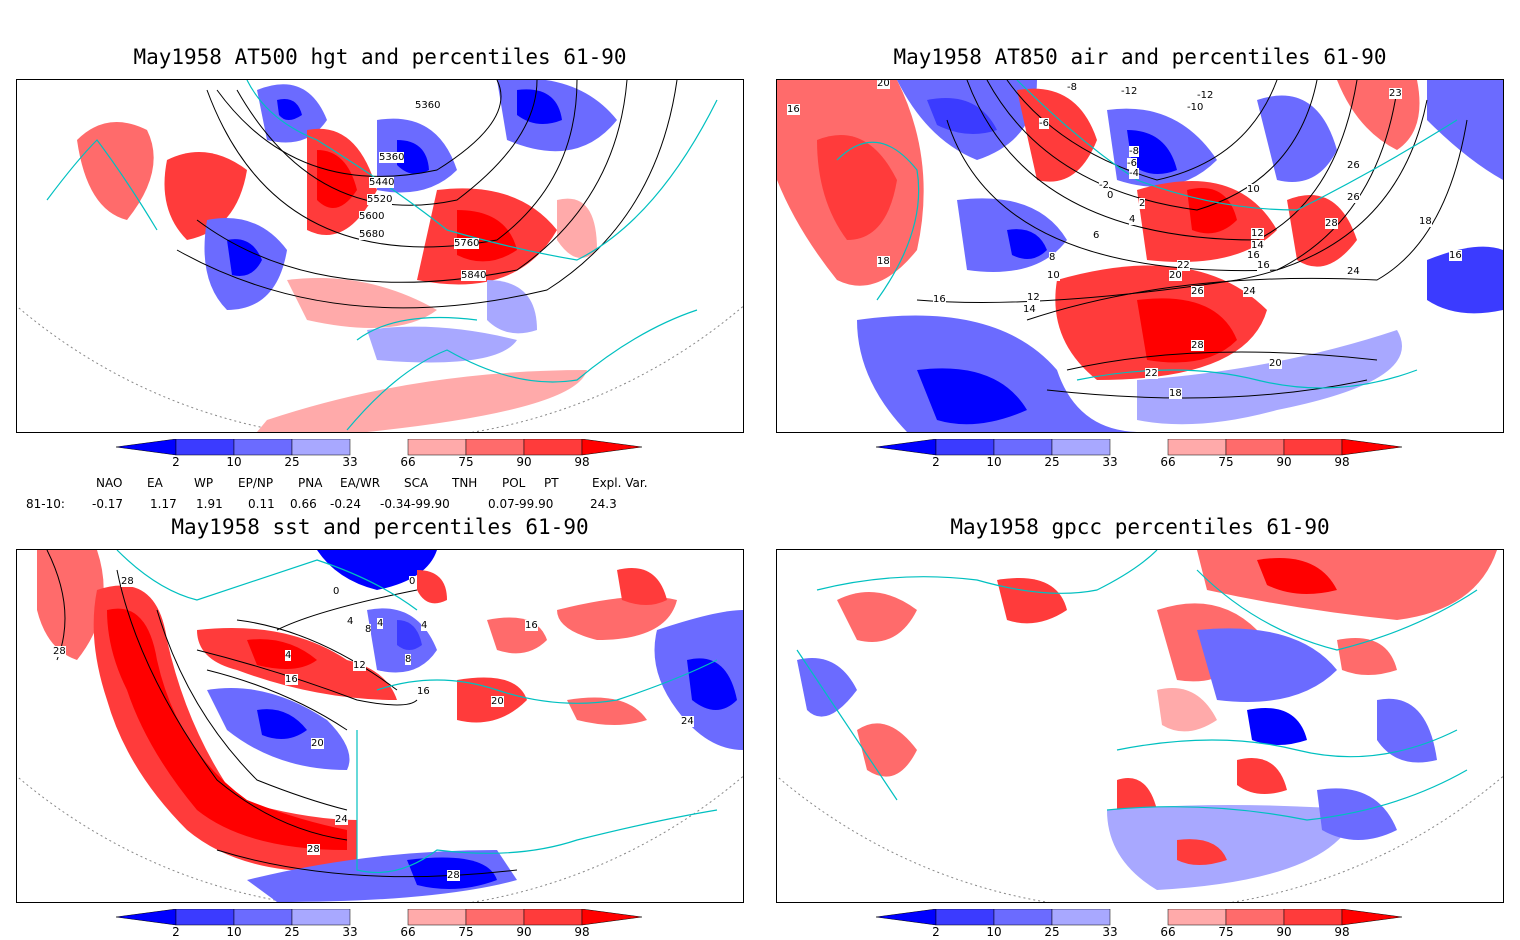  I want to click on index-value: -0.17, so click(108, 504).